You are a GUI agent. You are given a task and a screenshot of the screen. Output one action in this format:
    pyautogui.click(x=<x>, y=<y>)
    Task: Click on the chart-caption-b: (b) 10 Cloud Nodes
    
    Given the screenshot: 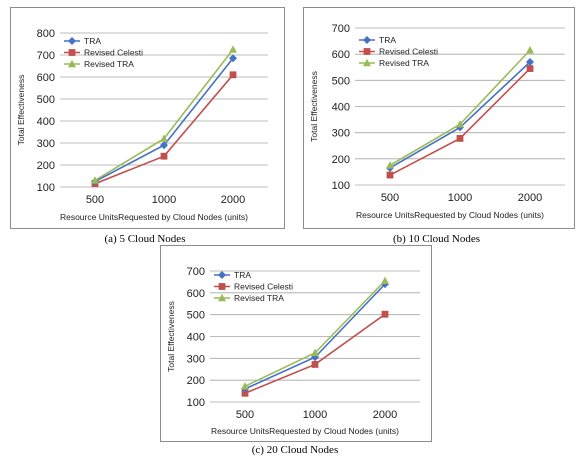 What is the action you would take?
    pyautogui.click(x=436, y=239)
    